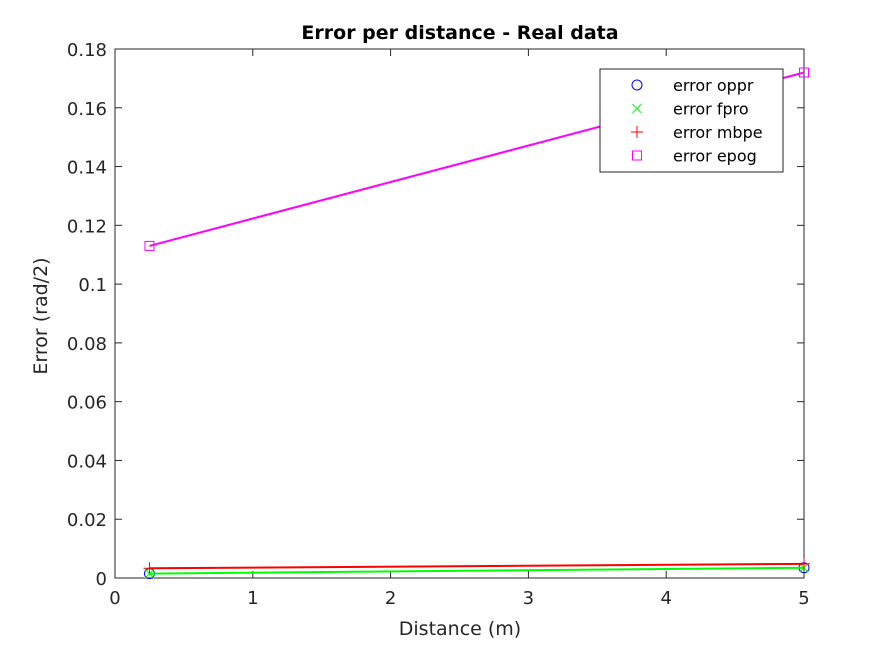 The image size is (887, 648). I want to click on x-axis-label: Distance (m), so click(460, 629).